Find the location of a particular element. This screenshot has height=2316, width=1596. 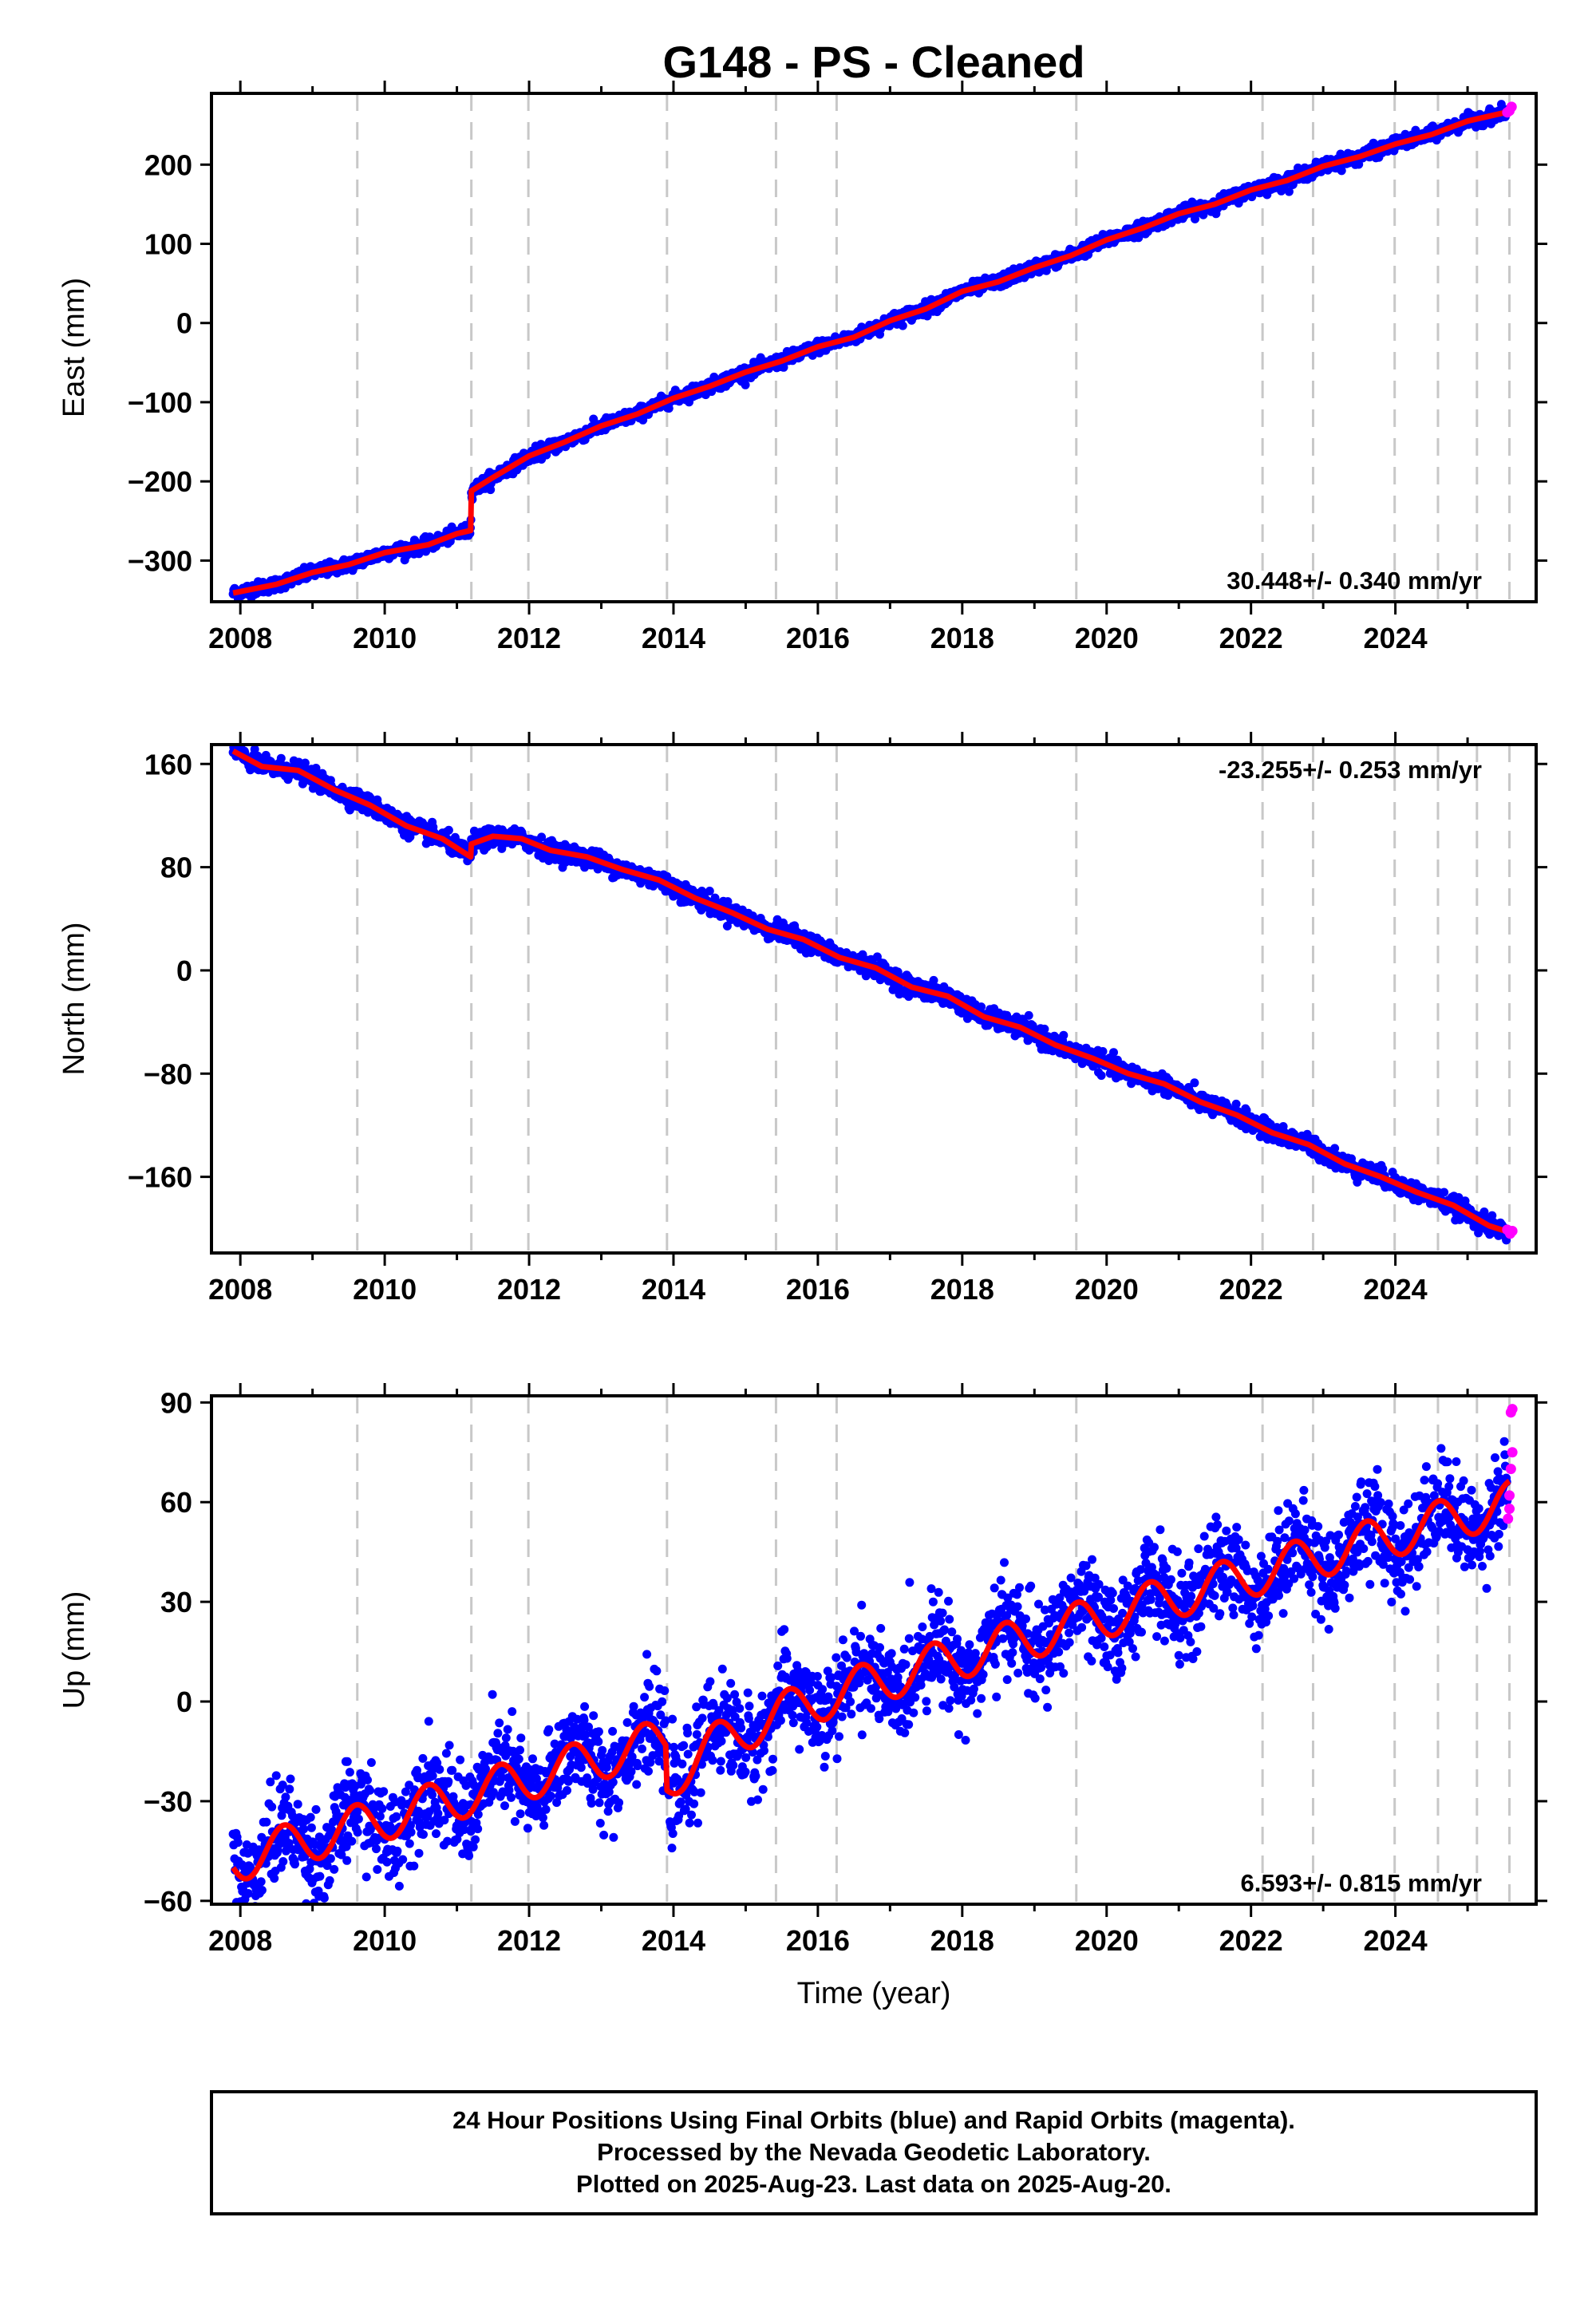

y-tick-label: 100 is located at coordinates (168, 244).